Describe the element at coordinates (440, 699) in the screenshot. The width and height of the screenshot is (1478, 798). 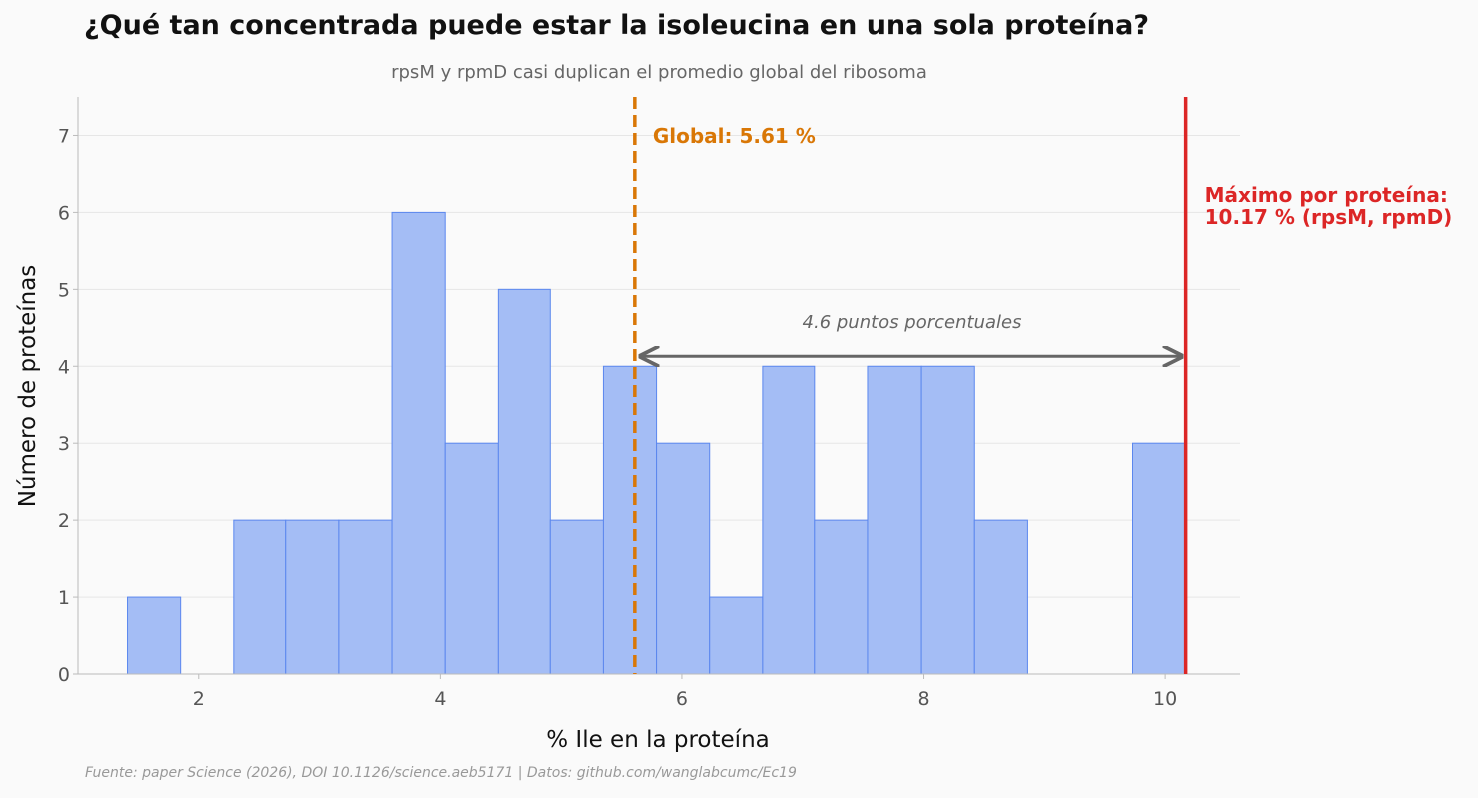
I see `x-tick-label: 4` at that location.